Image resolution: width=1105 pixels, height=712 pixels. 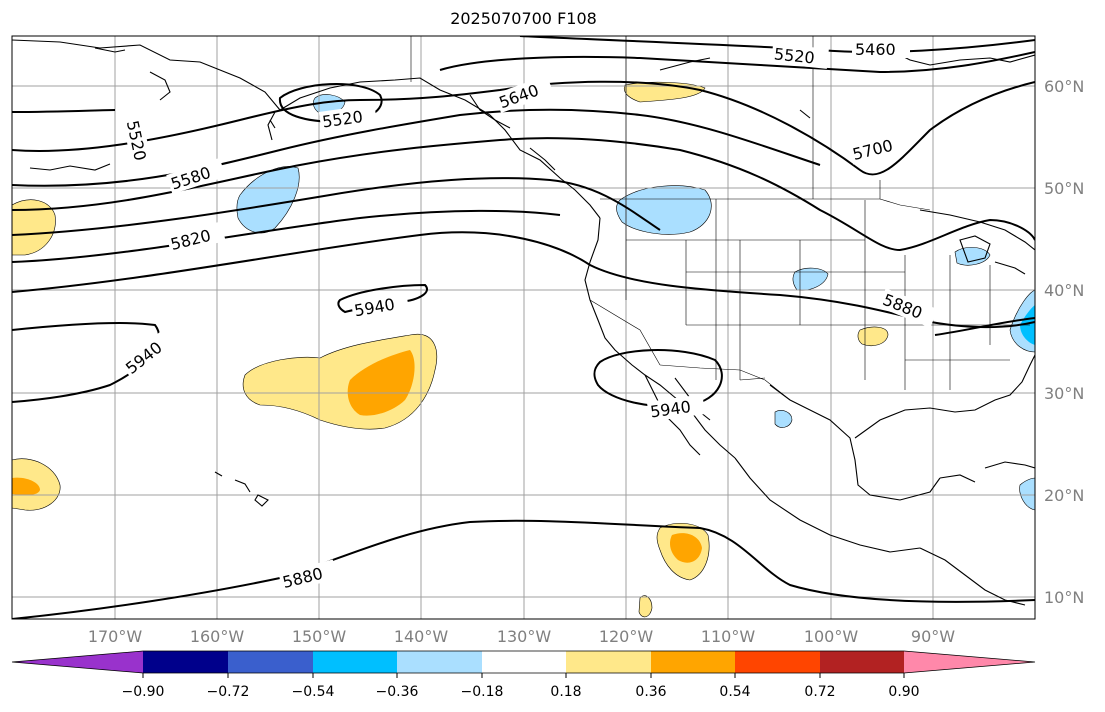 I want to click on map-title: 2025070700 F108, so click(x=523, y=18).